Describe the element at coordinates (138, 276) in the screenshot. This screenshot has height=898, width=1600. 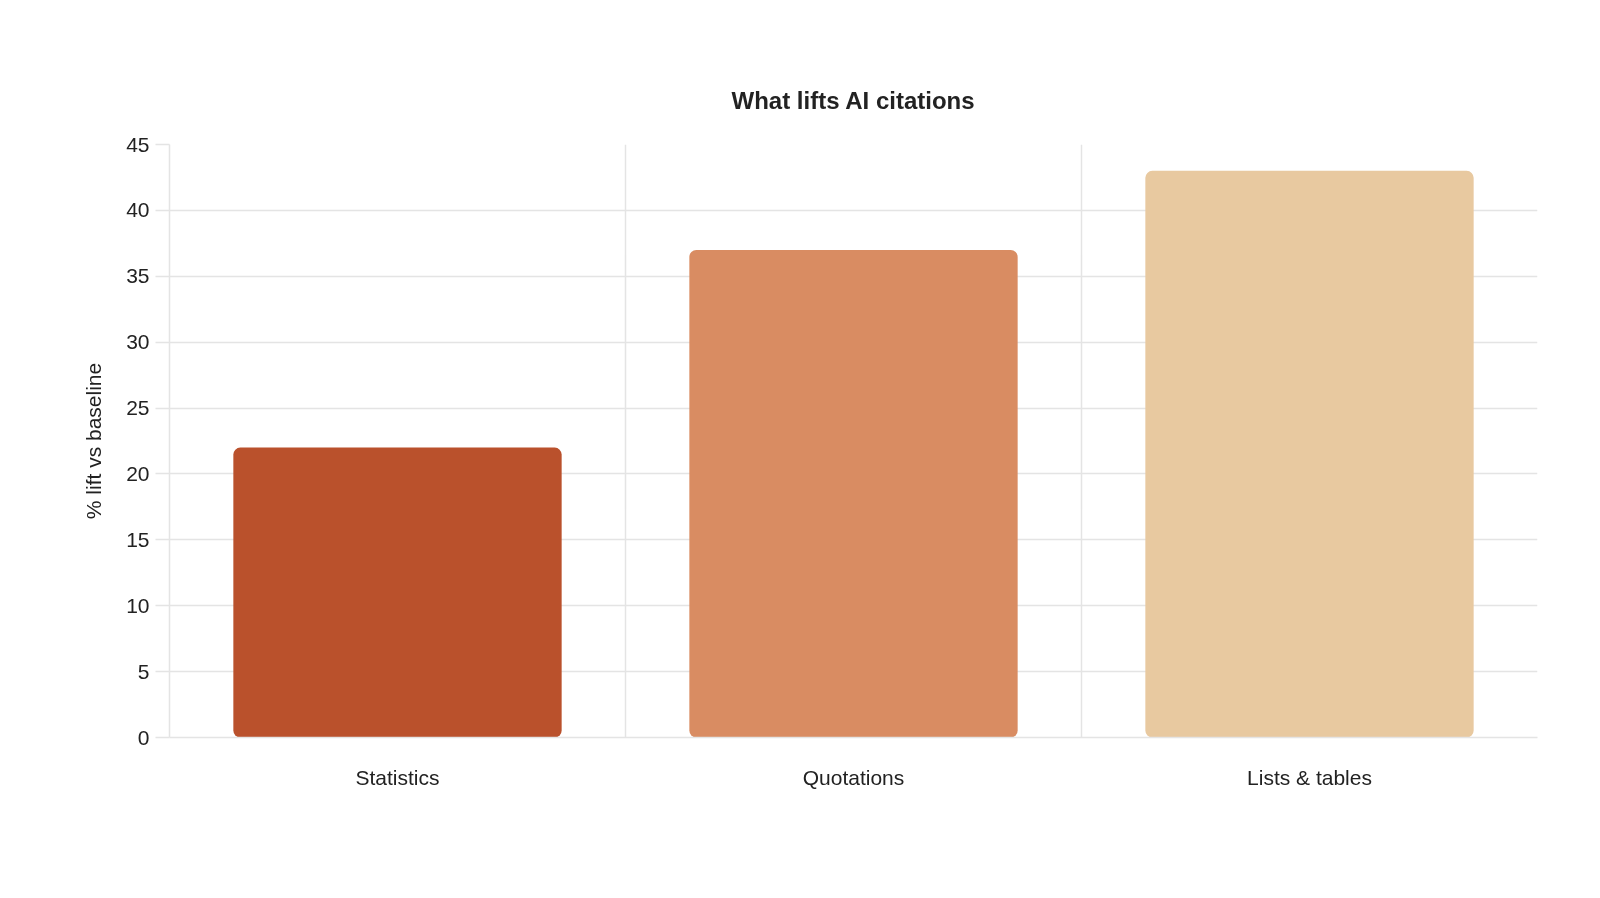
I see `y-tick-label: 35` at that location.